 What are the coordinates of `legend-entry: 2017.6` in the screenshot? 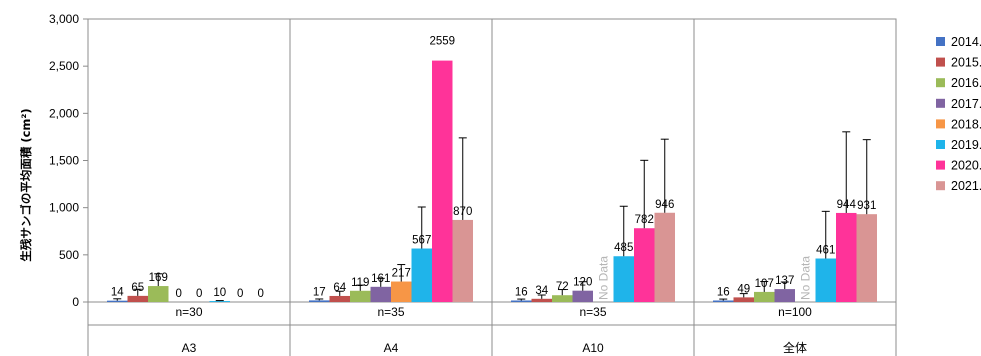 It's located at (966, 104).